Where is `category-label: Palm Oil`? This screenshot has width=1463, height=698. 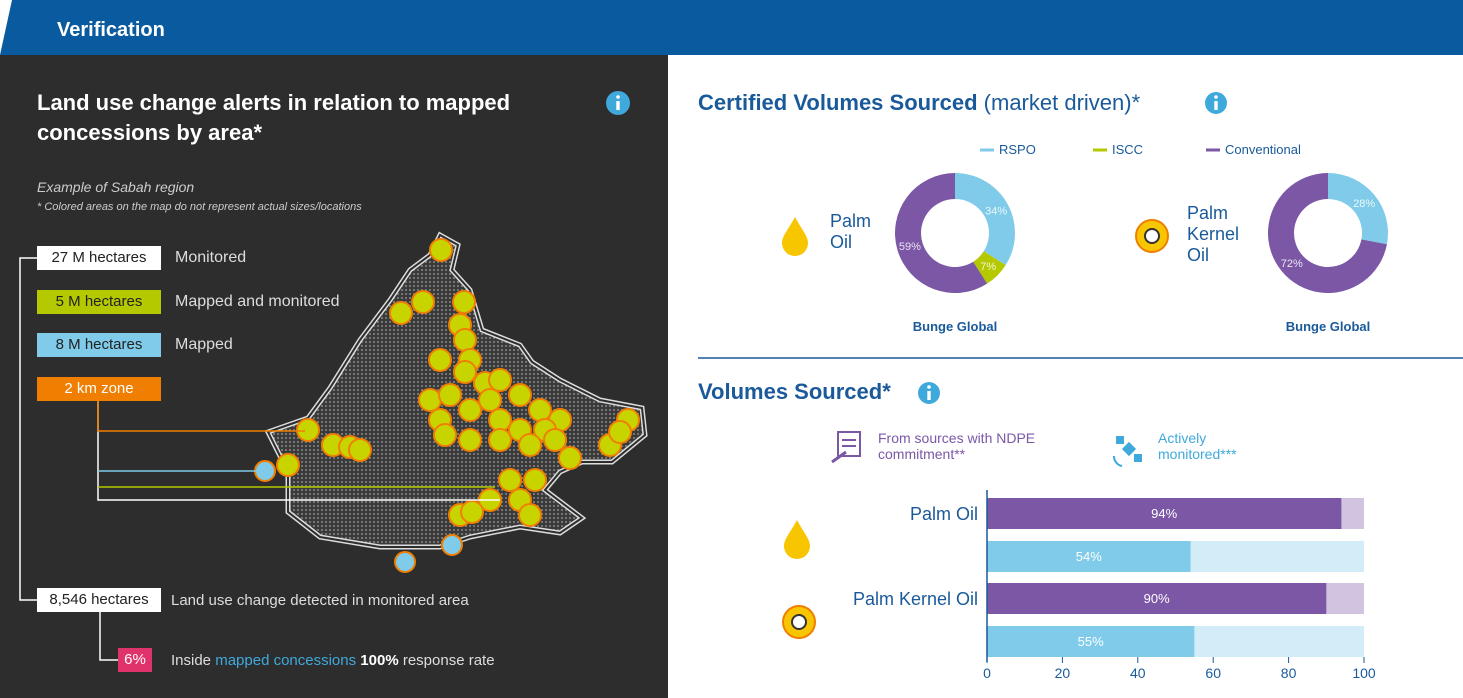 category-label: Palm Oil is located at coordinates (944, 514).